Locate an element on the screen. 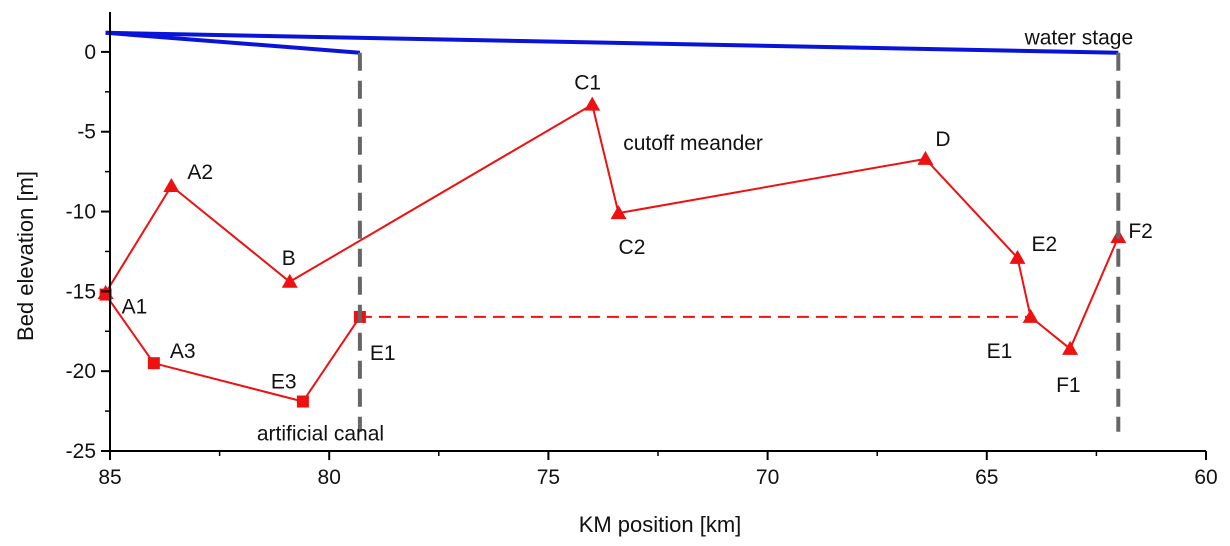 This screenshot has width=1230, height=546. point-label-cutoff-meander-bed-1: A2 is located at coordinates (200, 172).